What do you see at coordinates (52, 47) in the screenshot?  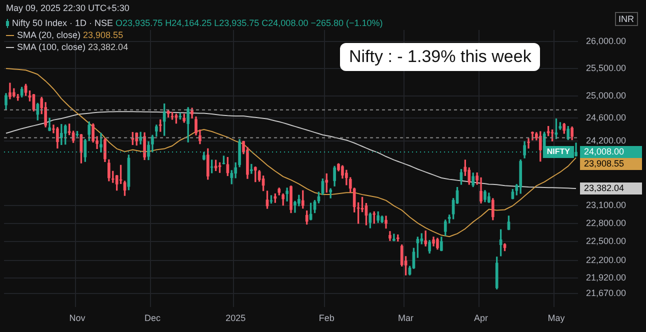 I see `legend-label: SMA (100, close)` at bounding box center [52, 47].